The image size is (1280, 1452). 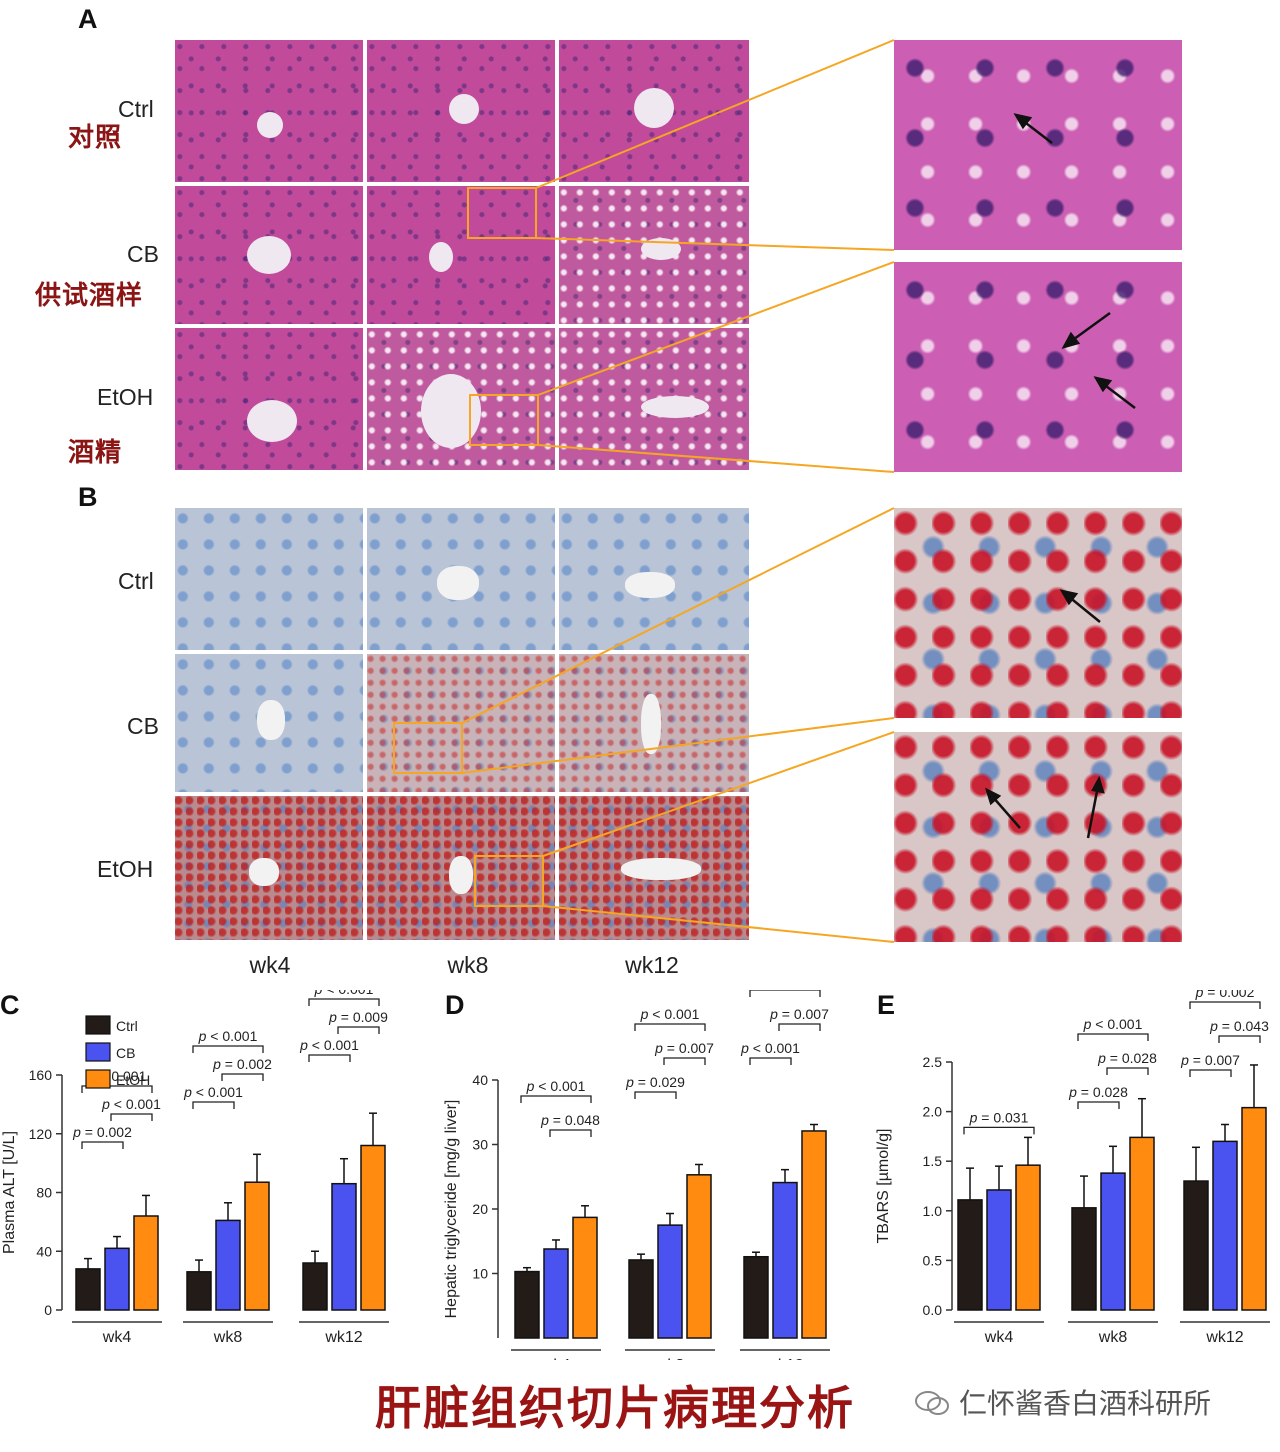 What do you see at coordinates (1038, 837) in the screenshot?
I see `orb-zoom-etoh-wk8` at bounding box center [1038, 837].